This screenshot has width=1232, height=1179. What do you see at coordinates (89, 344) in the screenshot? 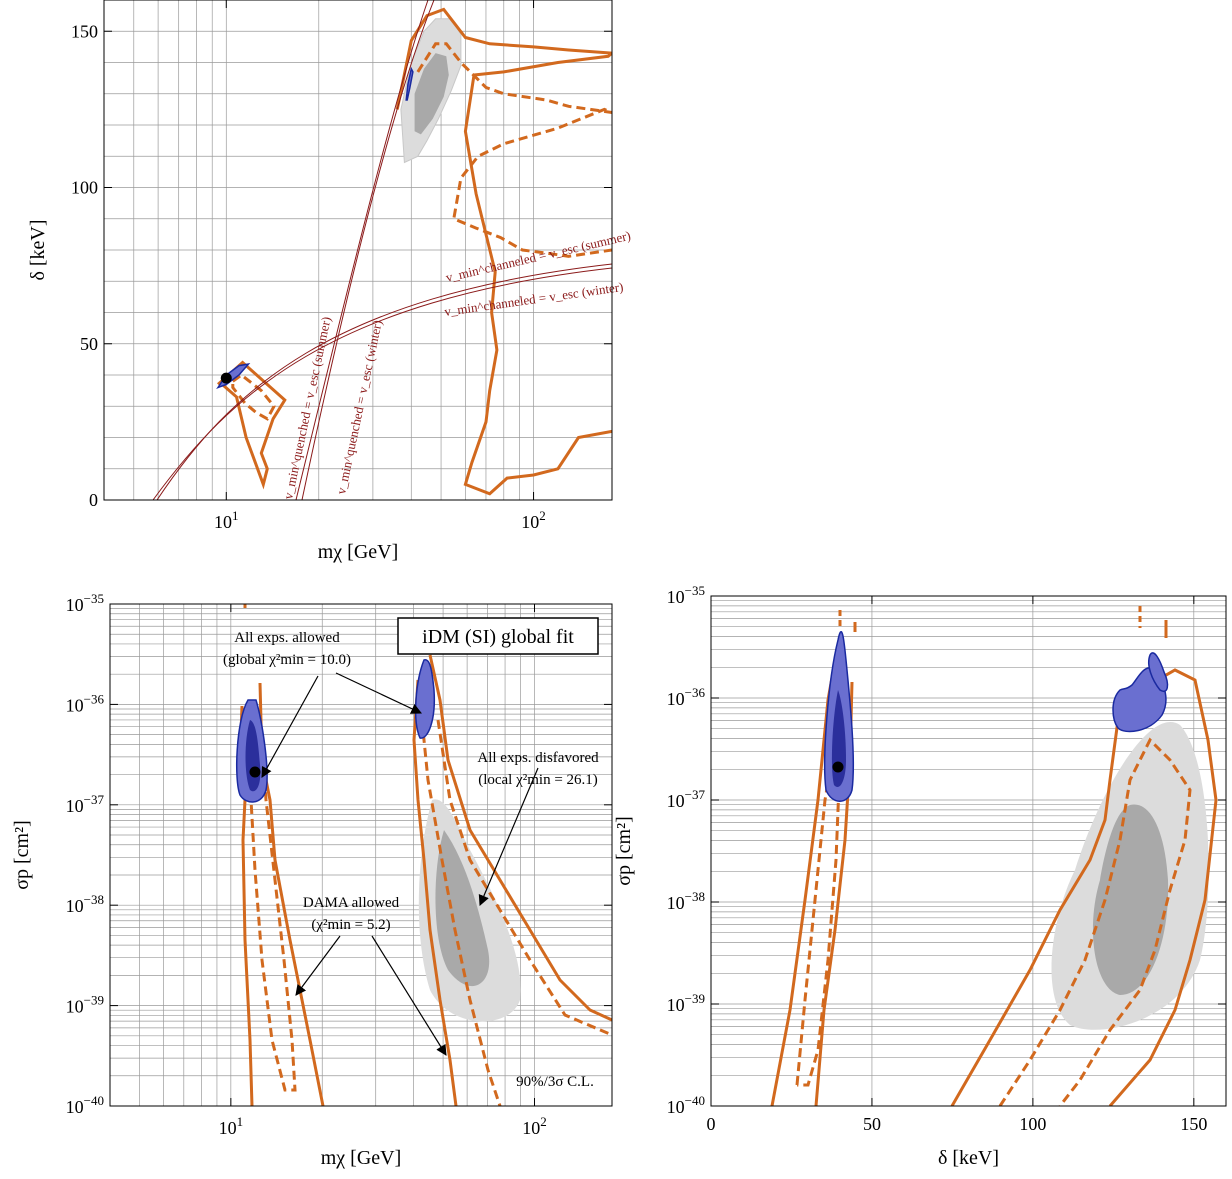
I see `y-tick-label: 50` at bounding box center [89, 344].